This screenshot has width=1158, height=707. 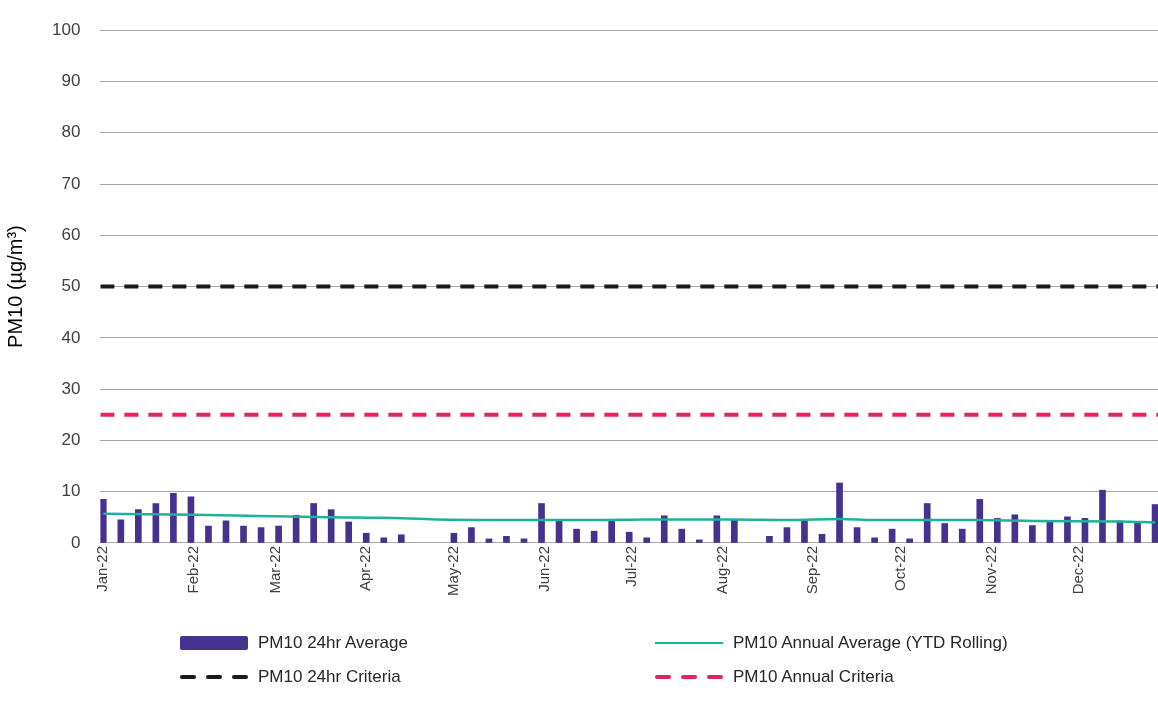 I want to click on y-tick-label: 0, so click(x=75, y=542).